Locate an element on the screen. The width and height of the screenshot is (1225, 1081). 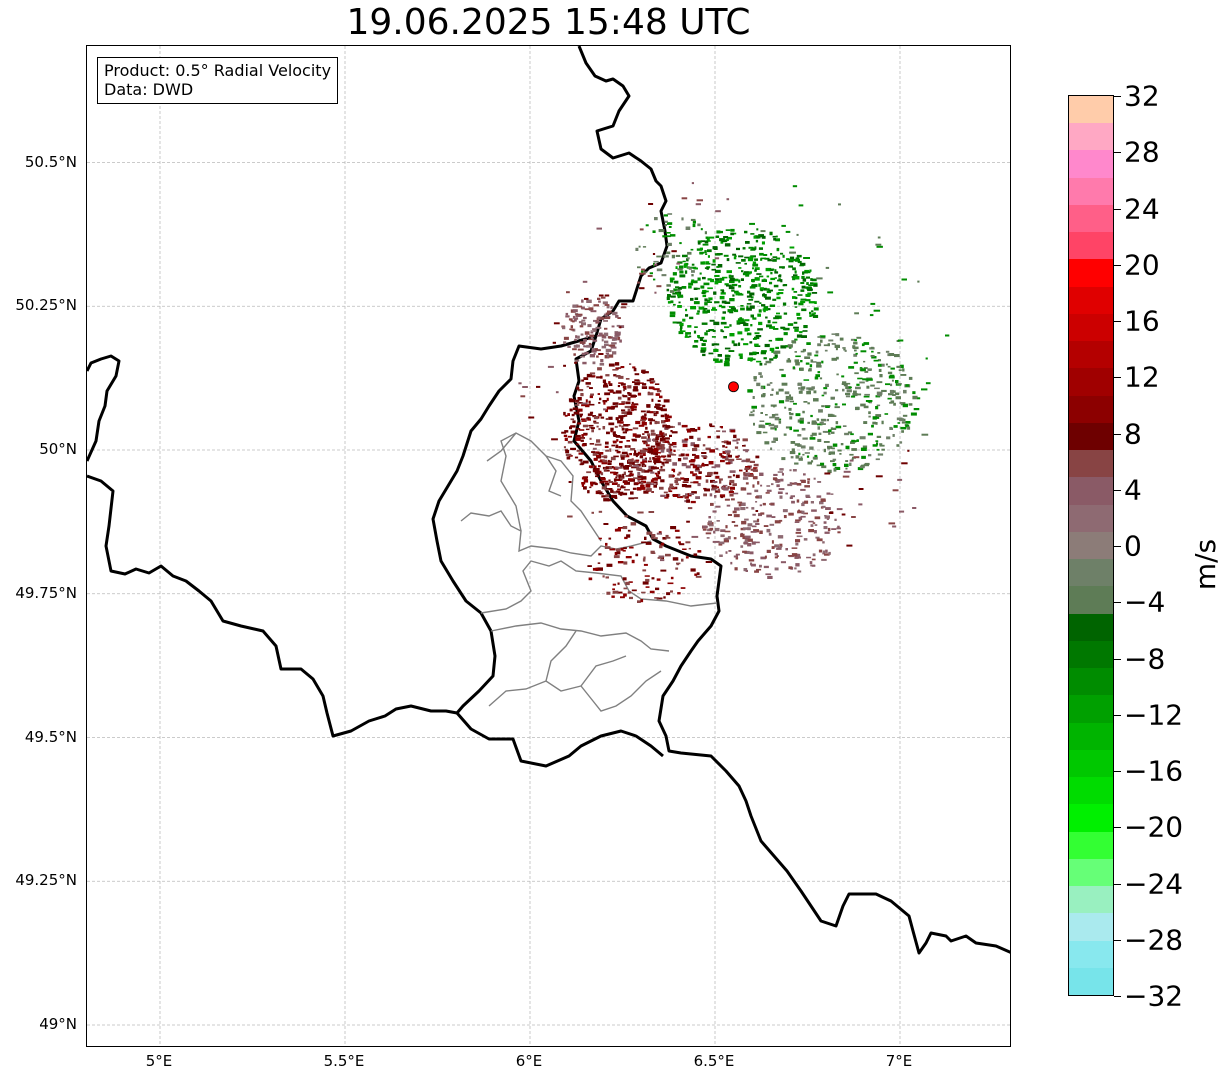
lat-tick-label: 49.25°N is located at coordinates (46, 880).